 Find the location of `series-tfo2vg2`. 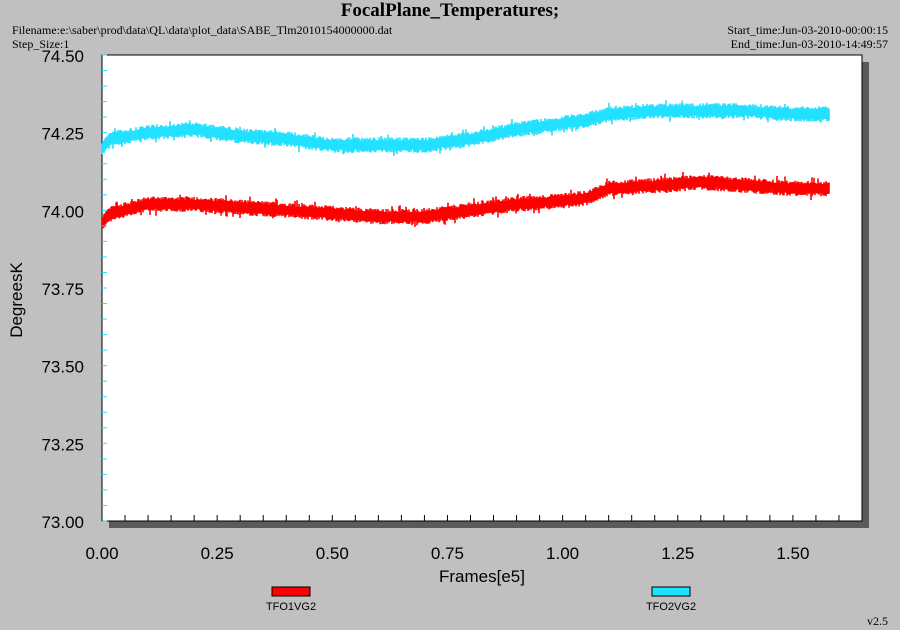

series-tfo2vg2 is located at coordinates (465, 128).